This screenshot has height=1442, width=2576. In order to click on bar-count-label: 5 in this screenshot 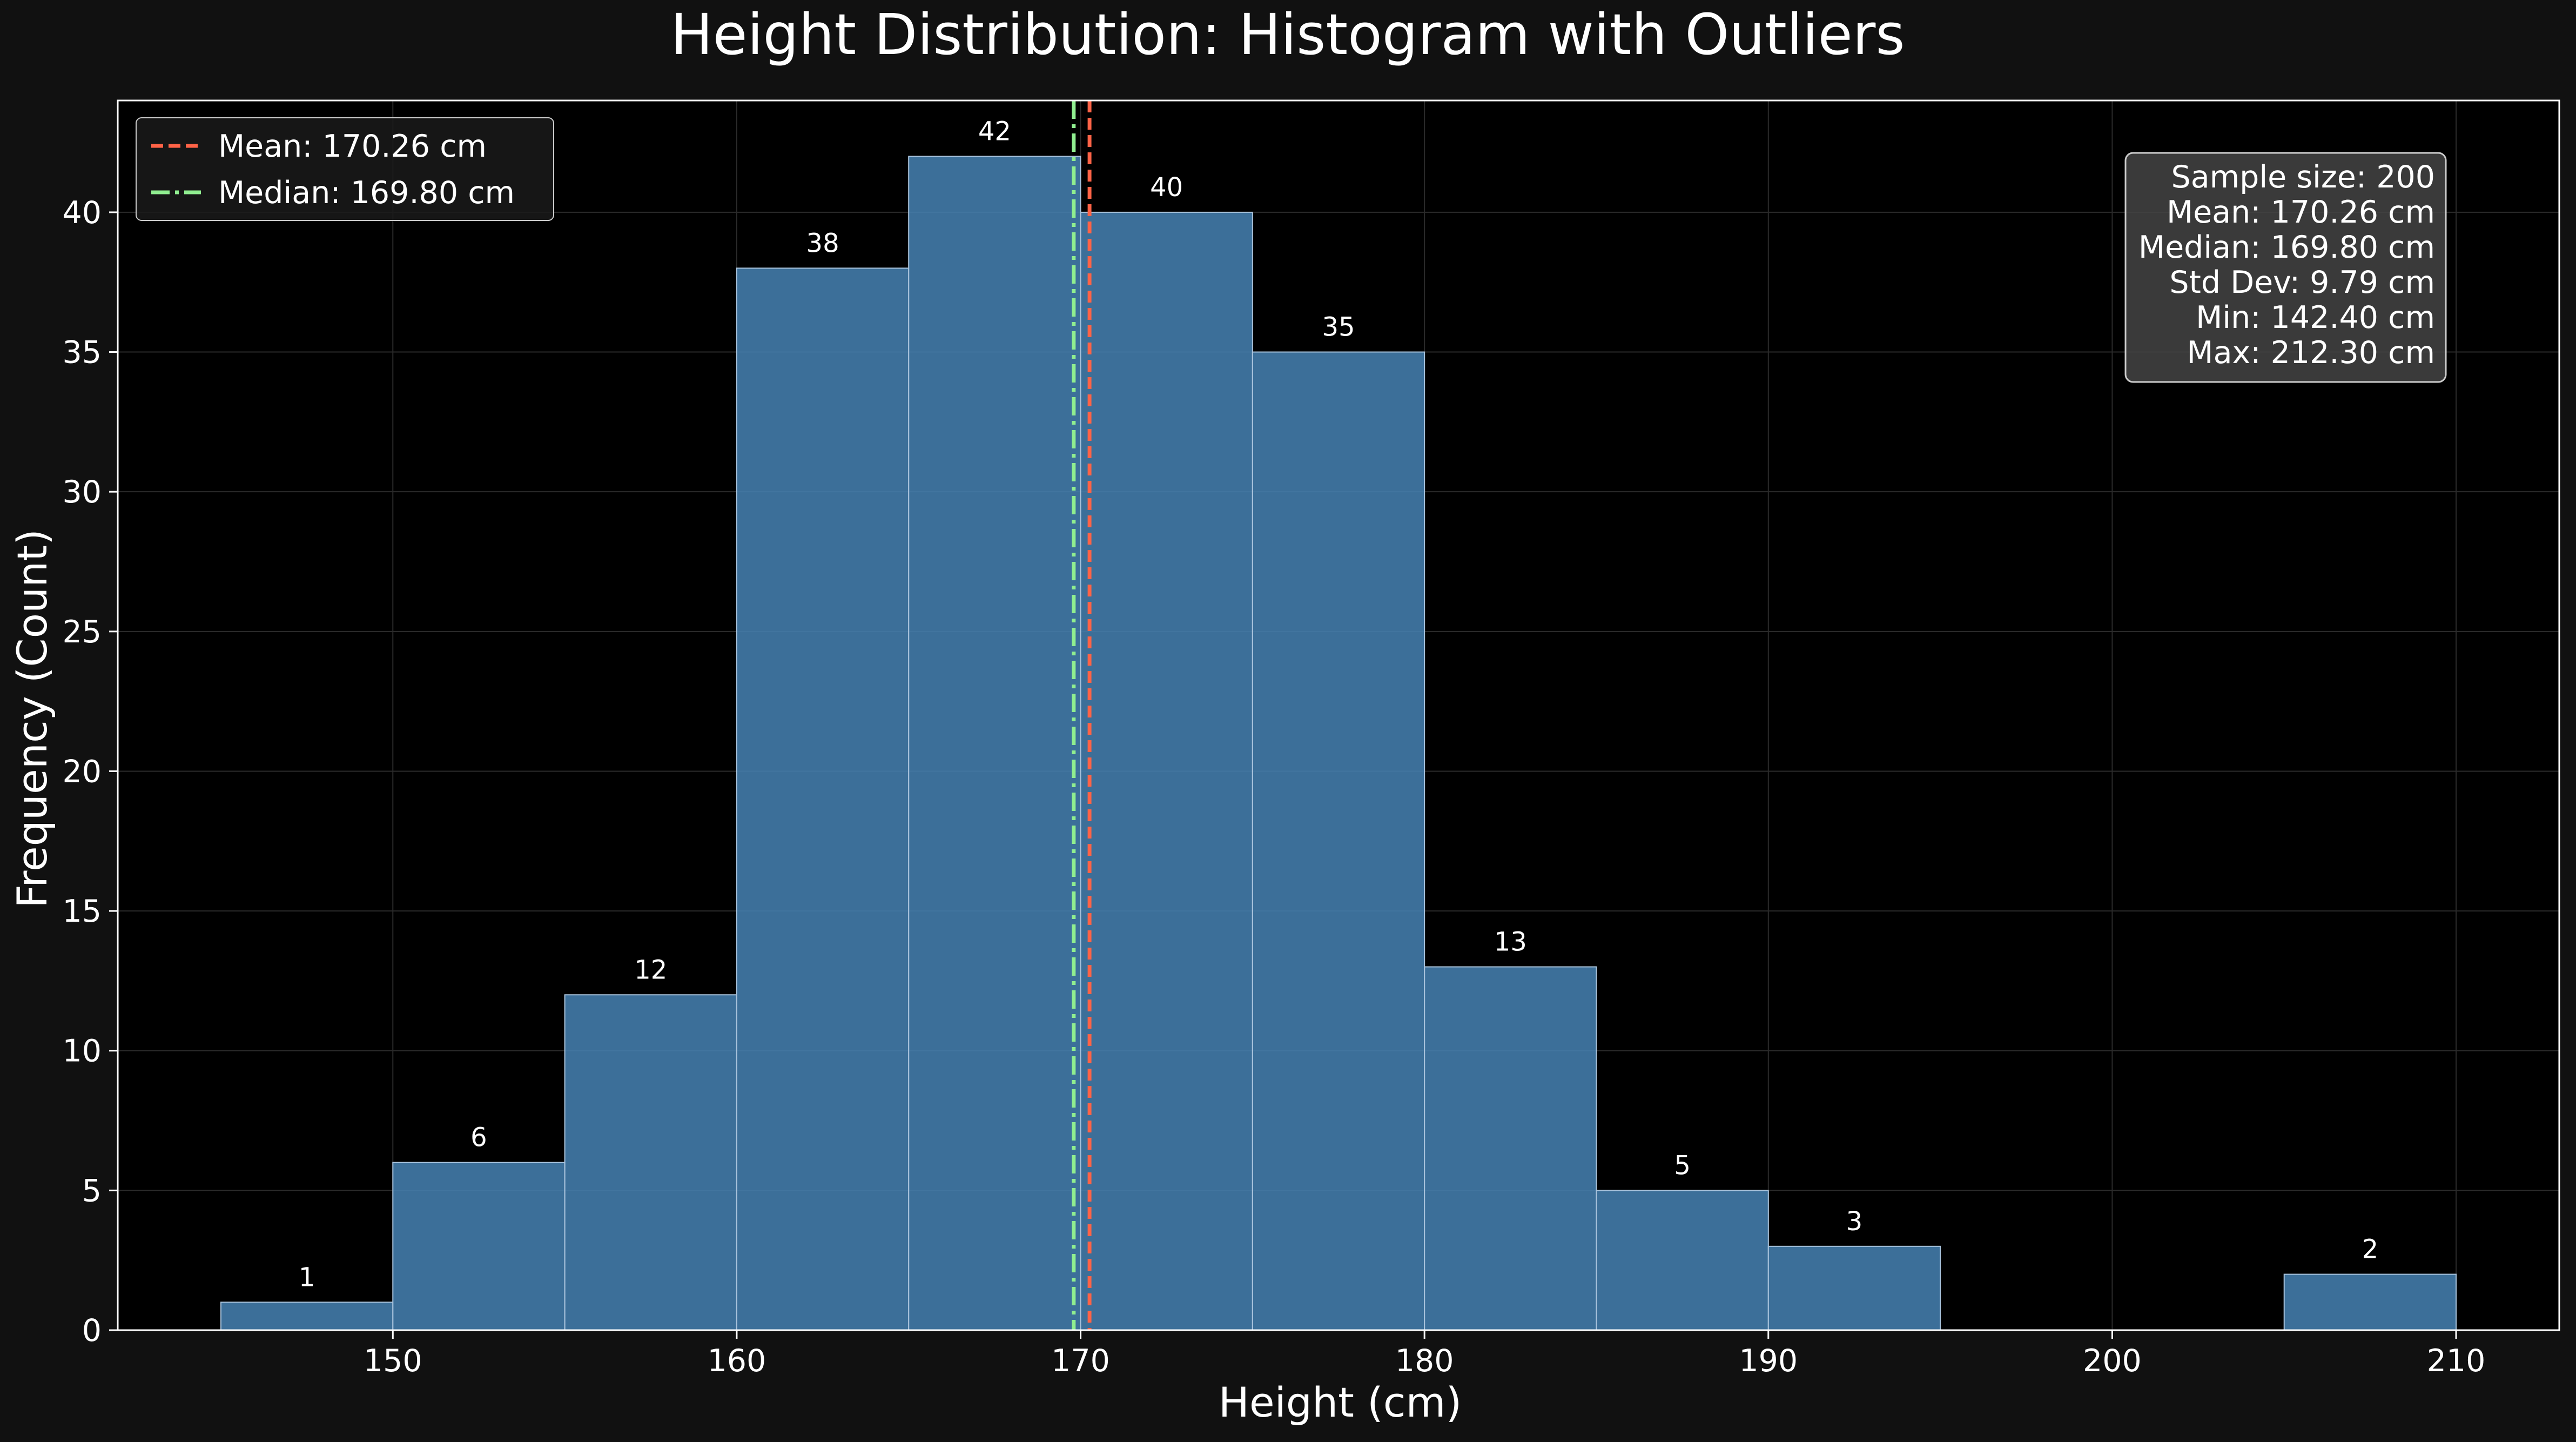, I will do `click(1682, 1165)`.